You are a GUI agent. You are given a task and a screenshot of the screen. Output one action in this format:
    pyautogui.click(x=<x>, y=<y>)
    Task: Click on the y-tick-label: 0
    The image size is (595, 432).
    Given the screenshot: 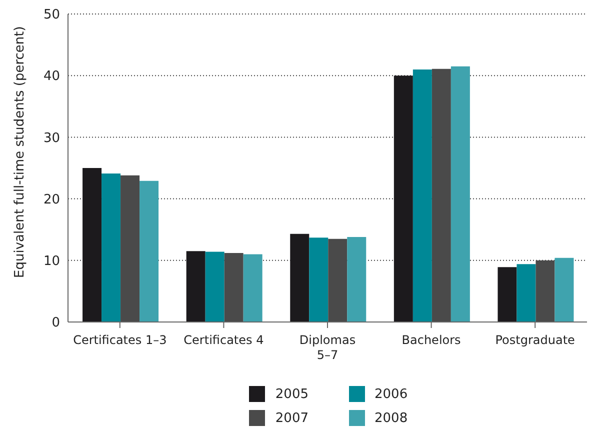 What is the action you would take?
    pyautogui.click(x=56, y=323)
    